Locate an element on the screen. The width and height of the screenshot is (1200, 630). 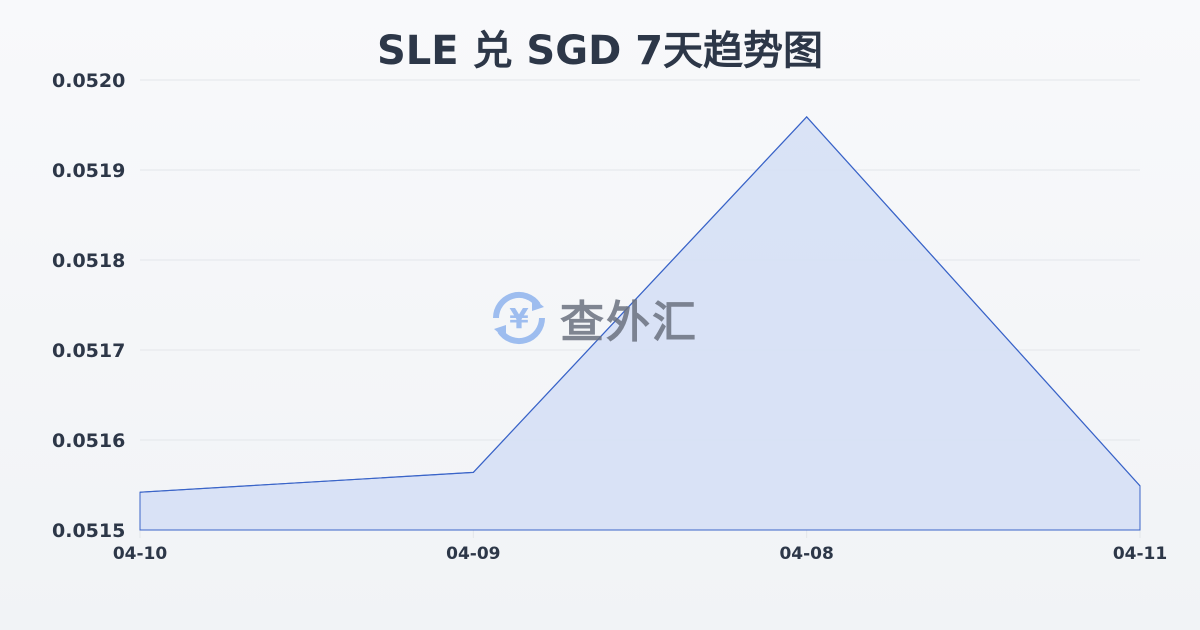
x-tick-label: 04-08 is located at coordinates (806, 554).